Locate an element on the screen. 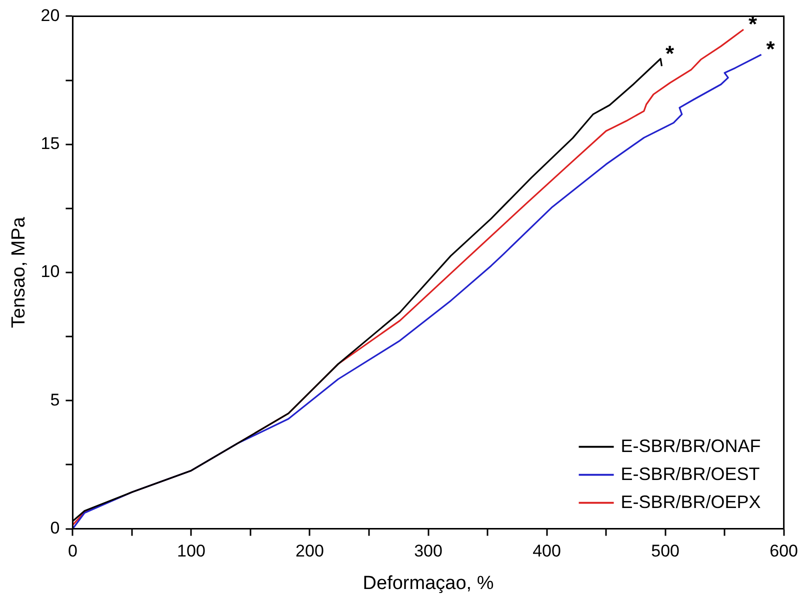  y-tick-label: 15 is located at coordinates (50, 144).